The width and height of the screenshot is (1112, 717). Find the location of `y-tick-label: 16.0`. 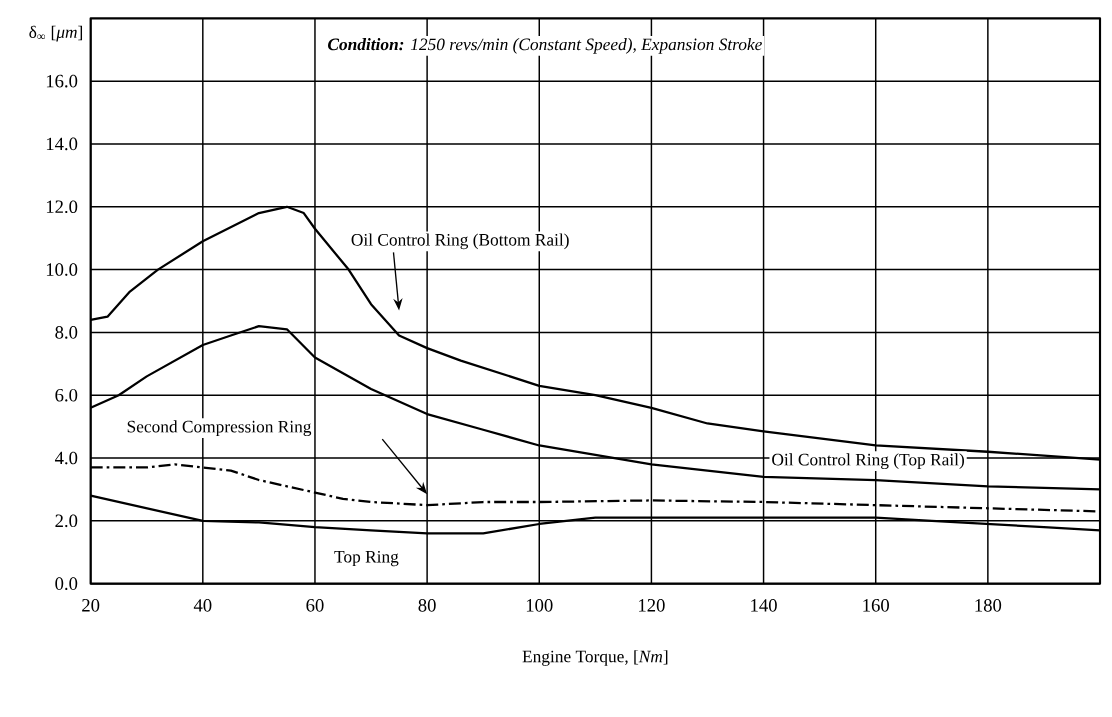

y-tick-label: 16.0 is located at coordinates (62, 81).